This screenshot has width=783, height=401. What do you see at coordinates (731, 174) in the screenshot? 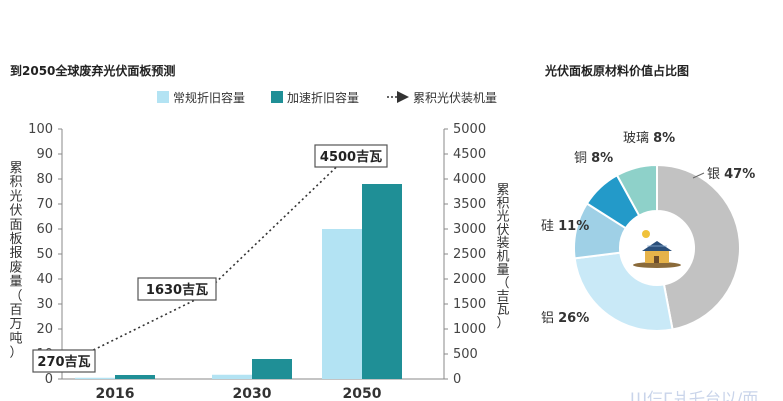
I see `pie-label-银: 银 47%` at bounding box center [731, 174].